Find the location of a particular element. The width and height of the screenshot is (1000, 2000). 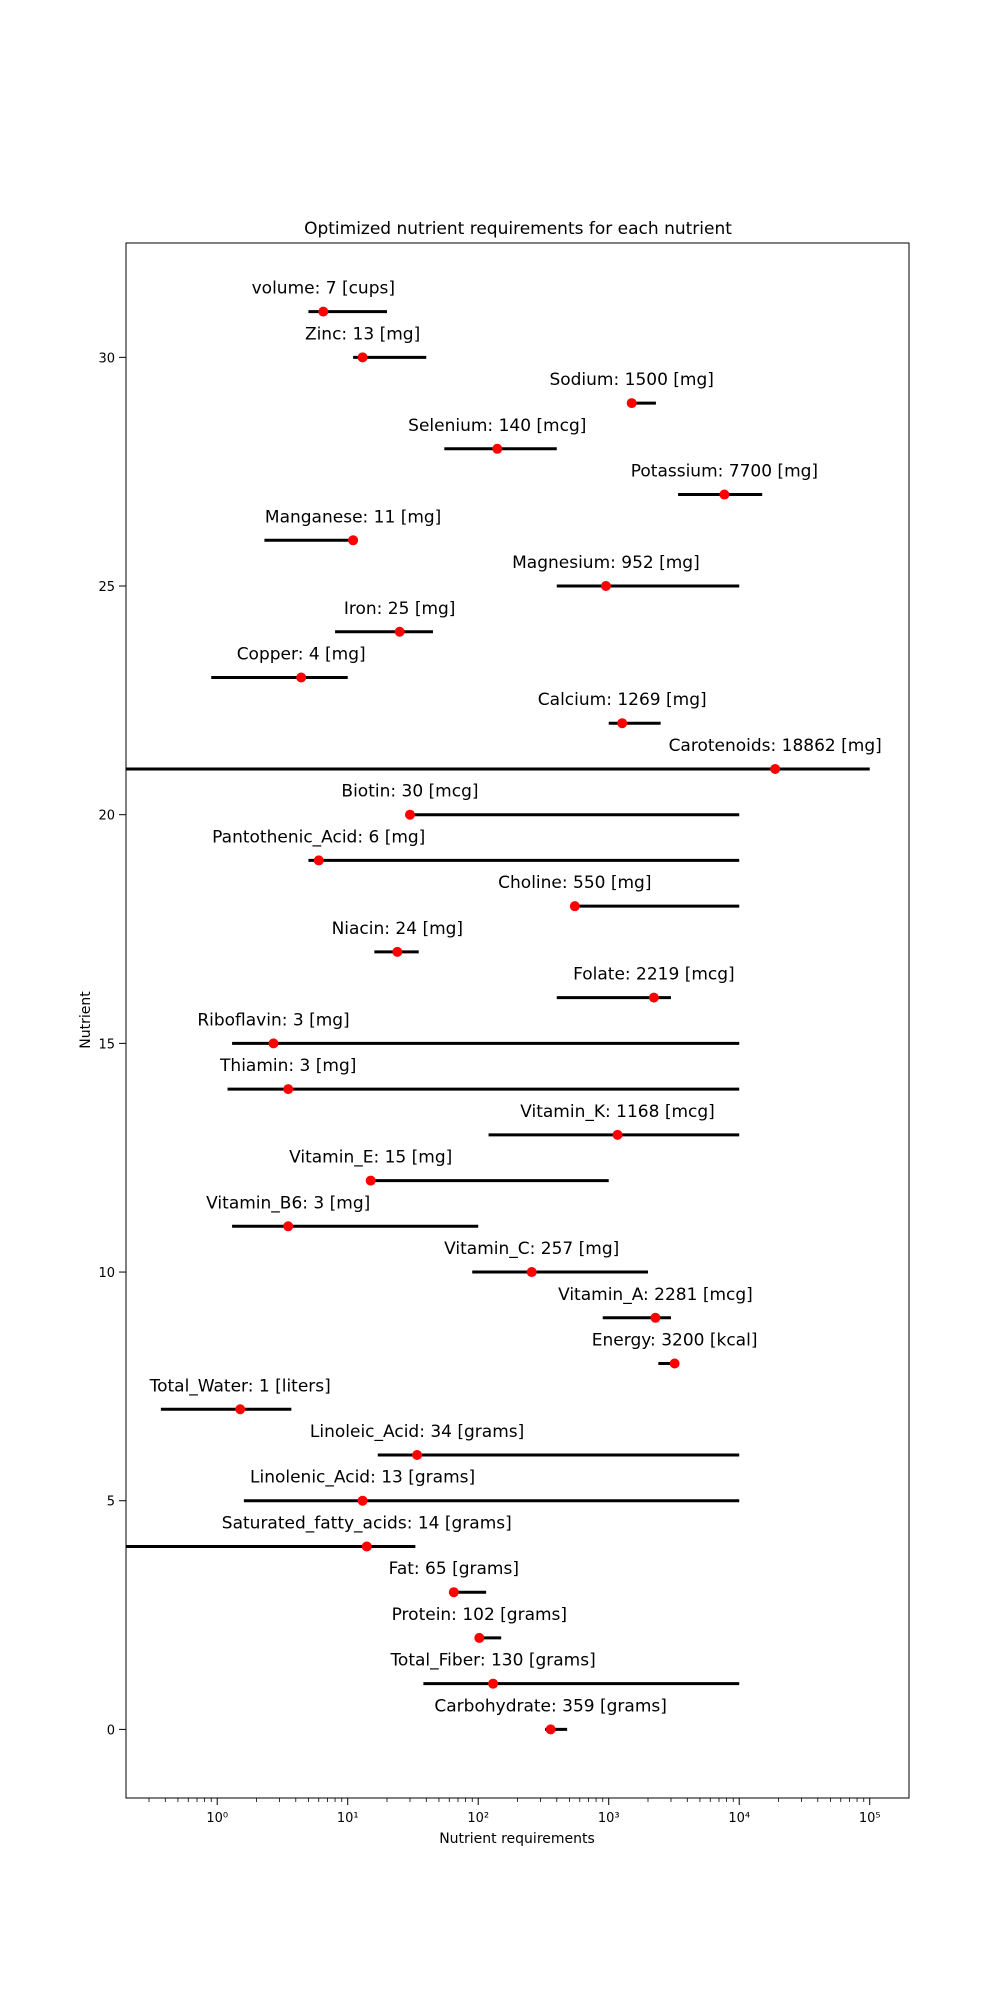

y-axis-label: Nutrient is located at coordinates (86, 1020).